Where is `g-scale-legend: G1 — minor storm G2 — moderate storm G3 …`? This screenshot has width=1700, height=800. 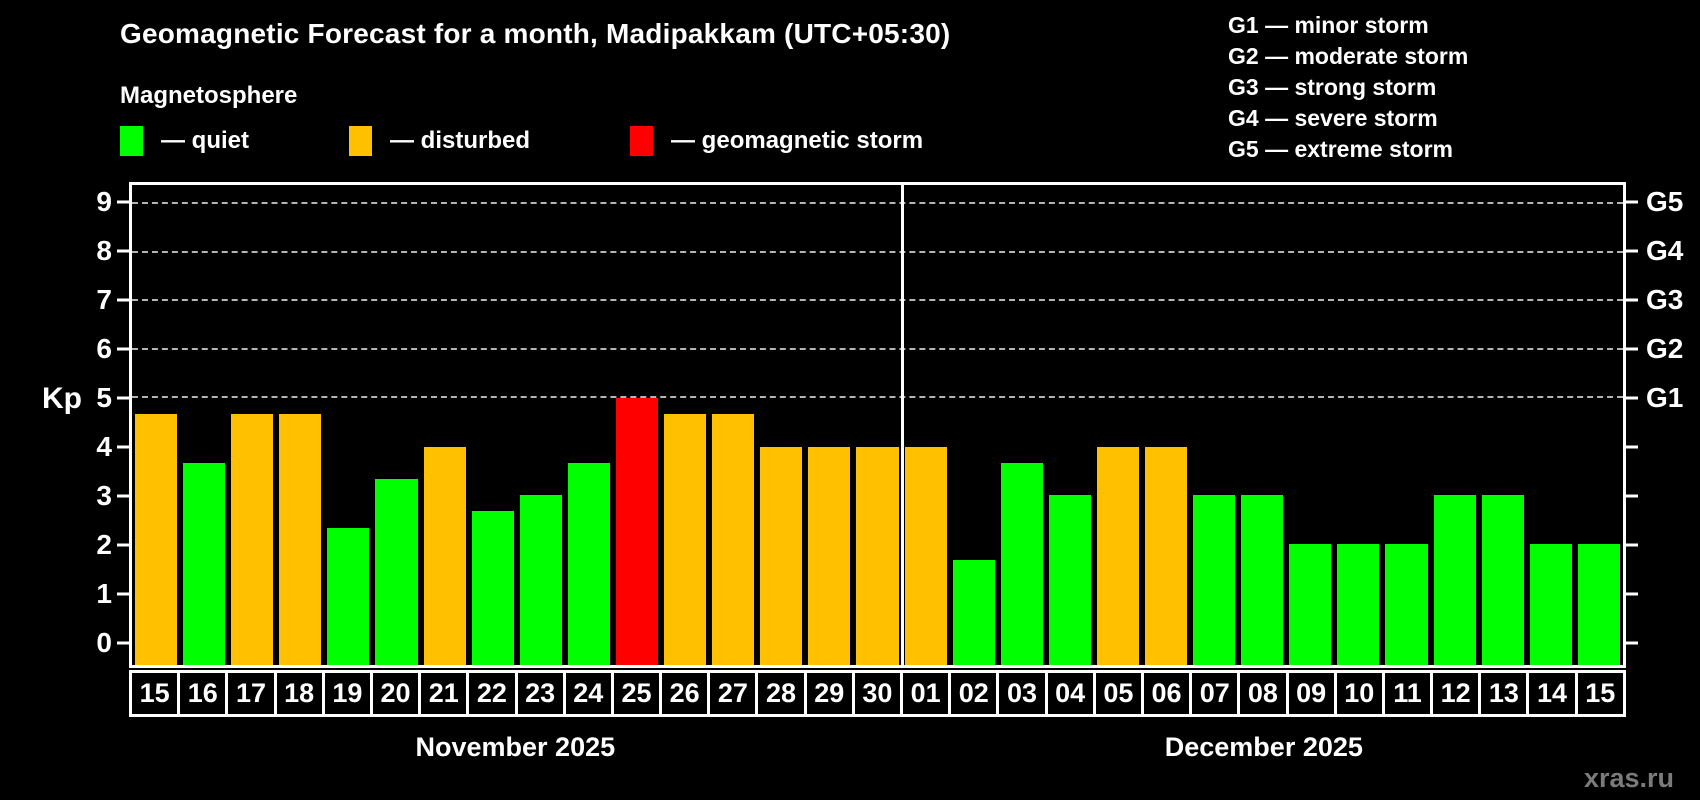
g-scale-legend: G1 — minor storm G2 — moderate storm G3 … is located at coordinates (1348, 87).